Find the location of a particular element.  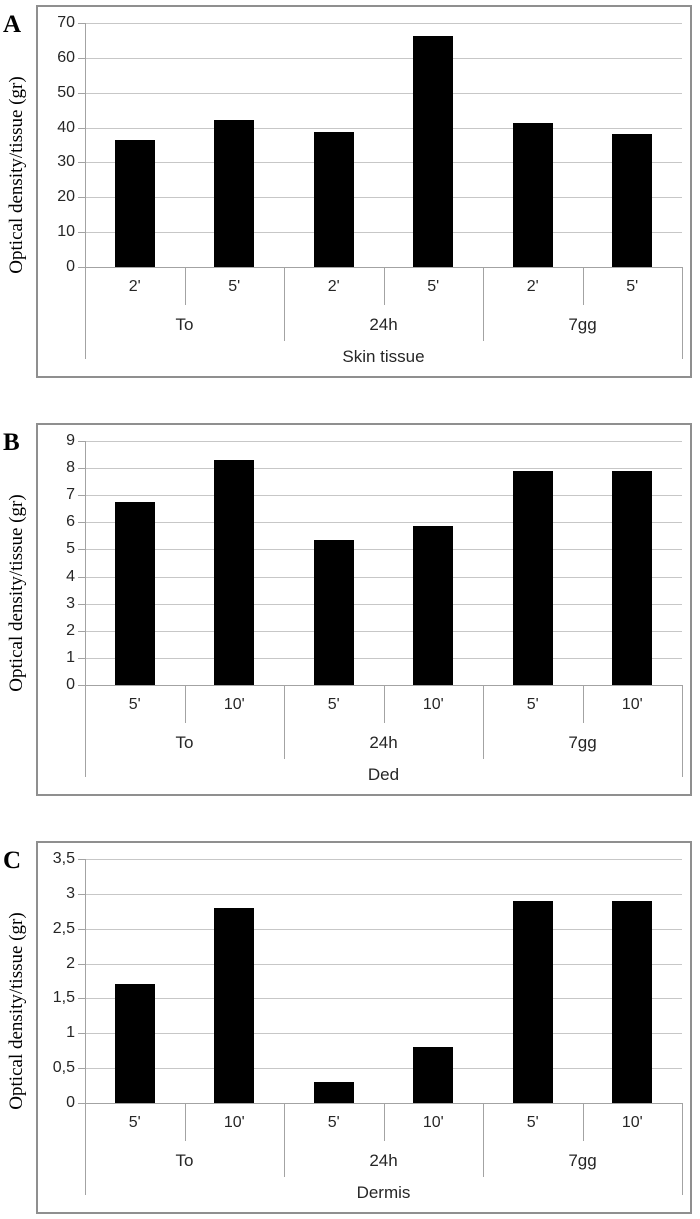

category-boundary-line is located at coordinates (682, 1149).